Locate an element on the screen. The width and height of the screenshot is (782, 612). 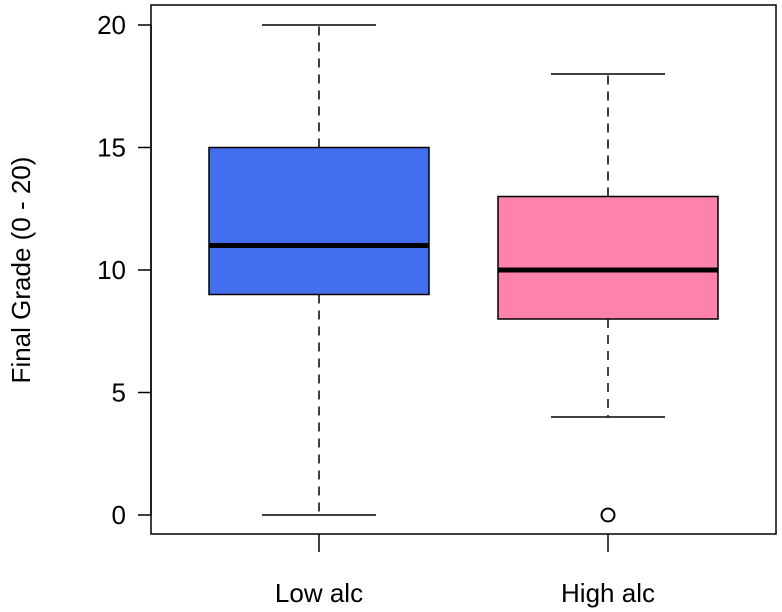
y-axis-ticks: 0 5 10 15 20 is located at coordinates (124, 270).